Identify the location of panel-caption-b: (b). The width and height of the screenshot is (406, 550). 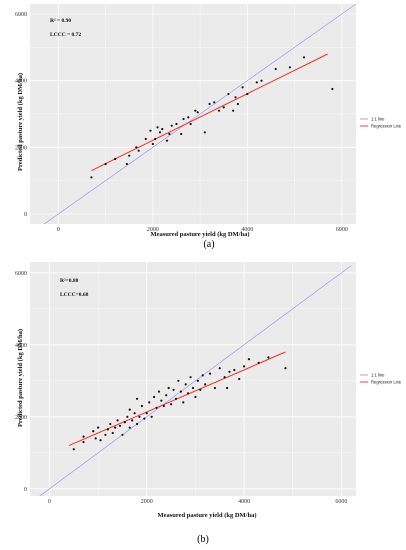
(203, 539).